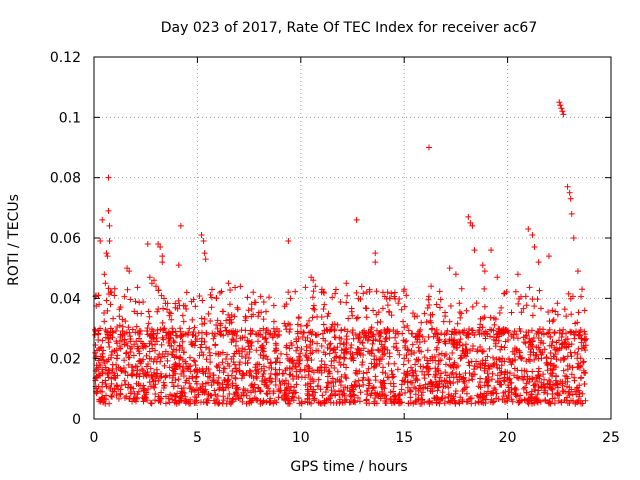 The height and width of the screenshot is (480, 640). I want to click on x-tick-label: 25, so click(611, 438).